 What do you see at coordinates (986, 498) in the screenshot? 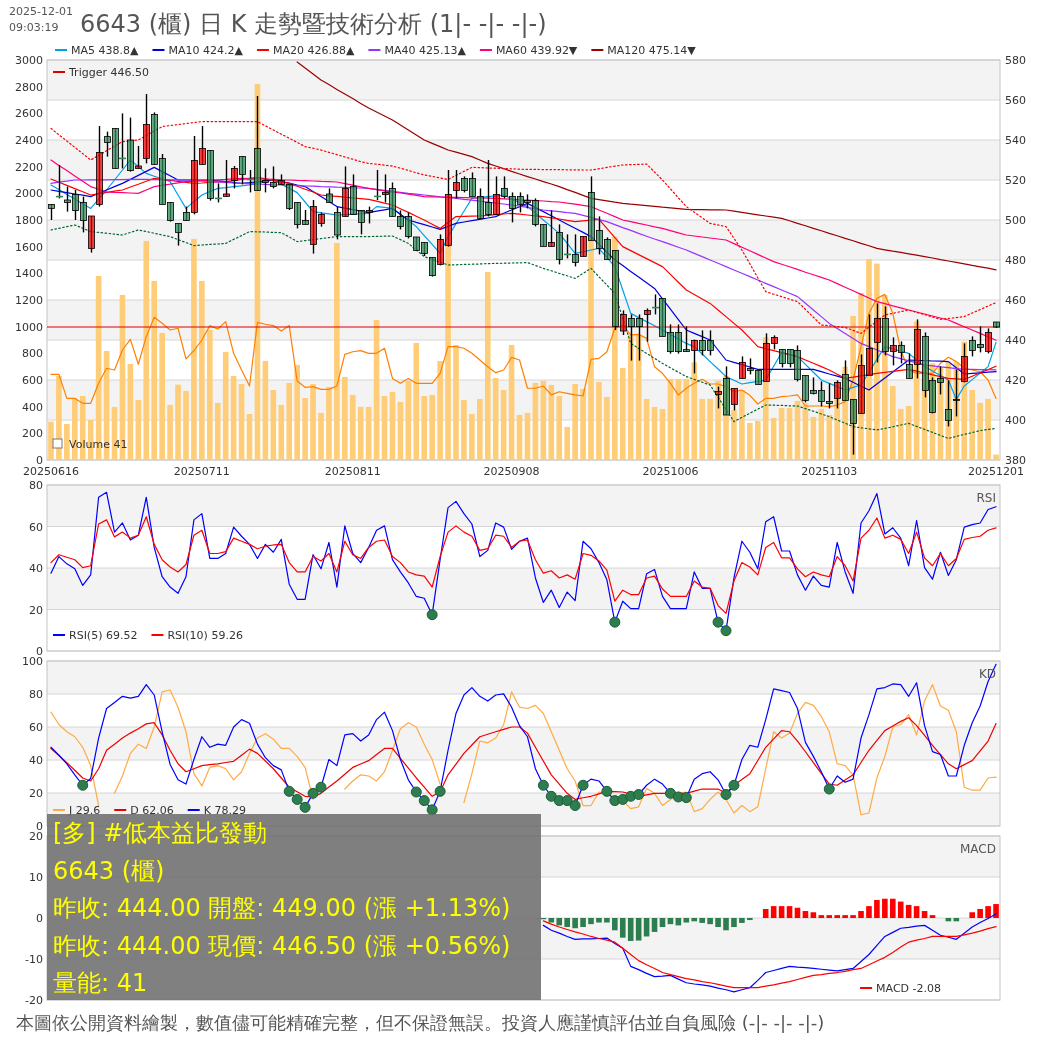
I see `text: RSI` at bounding box center [986, 498].